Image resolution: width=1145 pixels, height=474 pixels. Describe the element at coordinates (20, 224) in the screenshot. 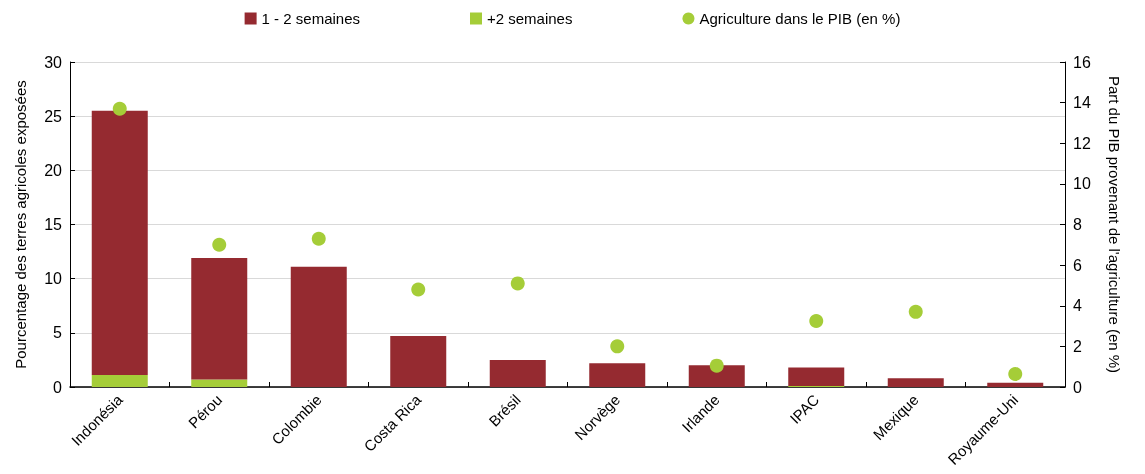

I see `y-axis-title: Pourcentage des terres agricoles exposées` at that location.